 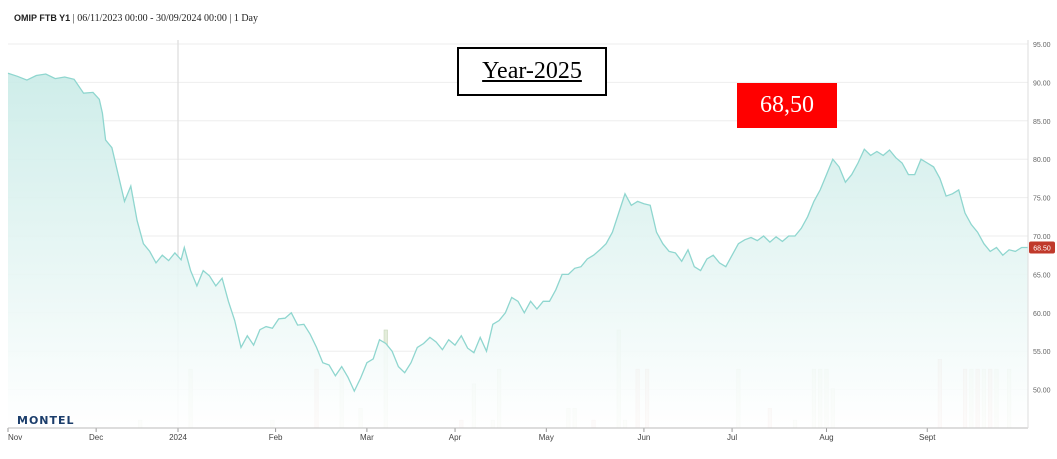 What do you see at coordinates (1042, 83) in the screenshot?
I see `y-tick-label: 90.00` at bounding box center [1042, 83].